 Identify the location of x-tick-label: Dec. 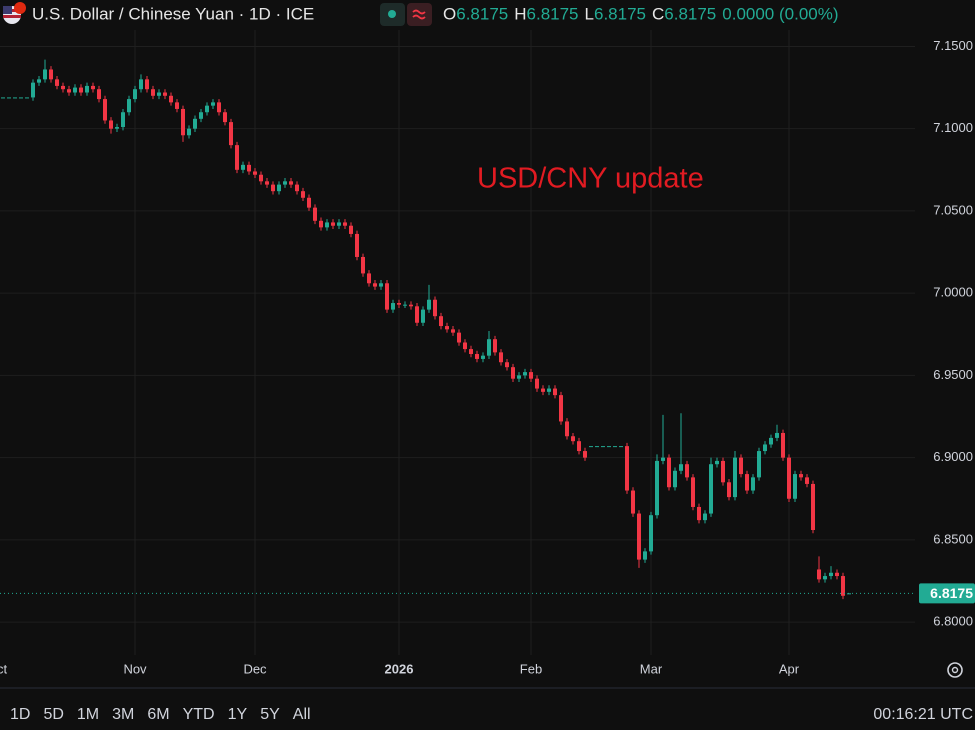
(255, 668).